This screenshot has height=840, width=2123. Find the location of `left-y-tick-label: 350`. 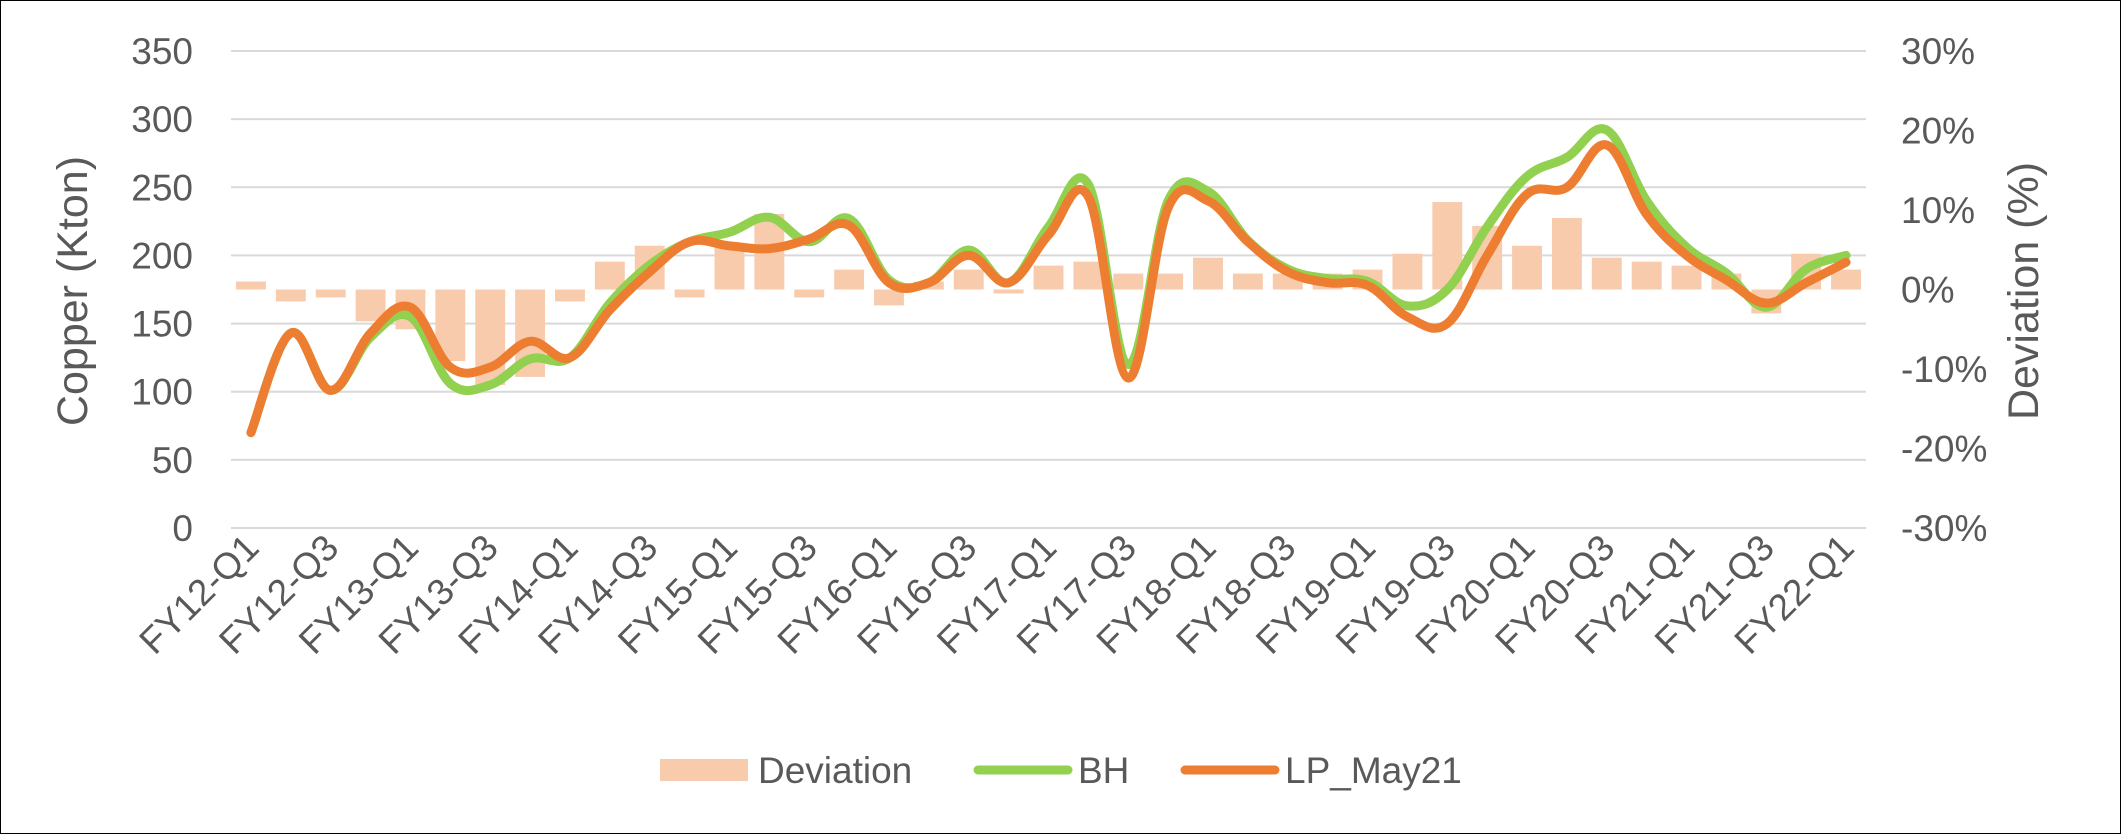

left-y-tick-label: 350 is located at coordinates (162, 51).